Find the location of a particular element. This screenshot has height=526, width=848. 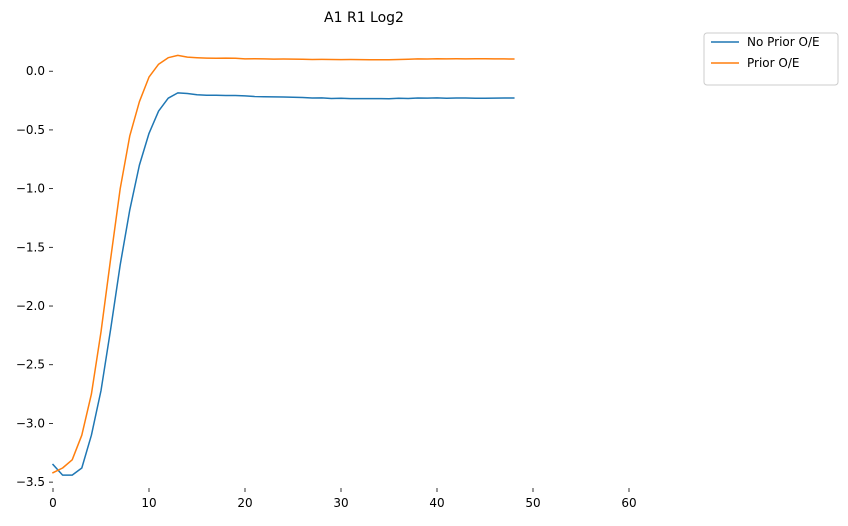

y-tick-label: −2.5 is located at coordinates (30, 365).